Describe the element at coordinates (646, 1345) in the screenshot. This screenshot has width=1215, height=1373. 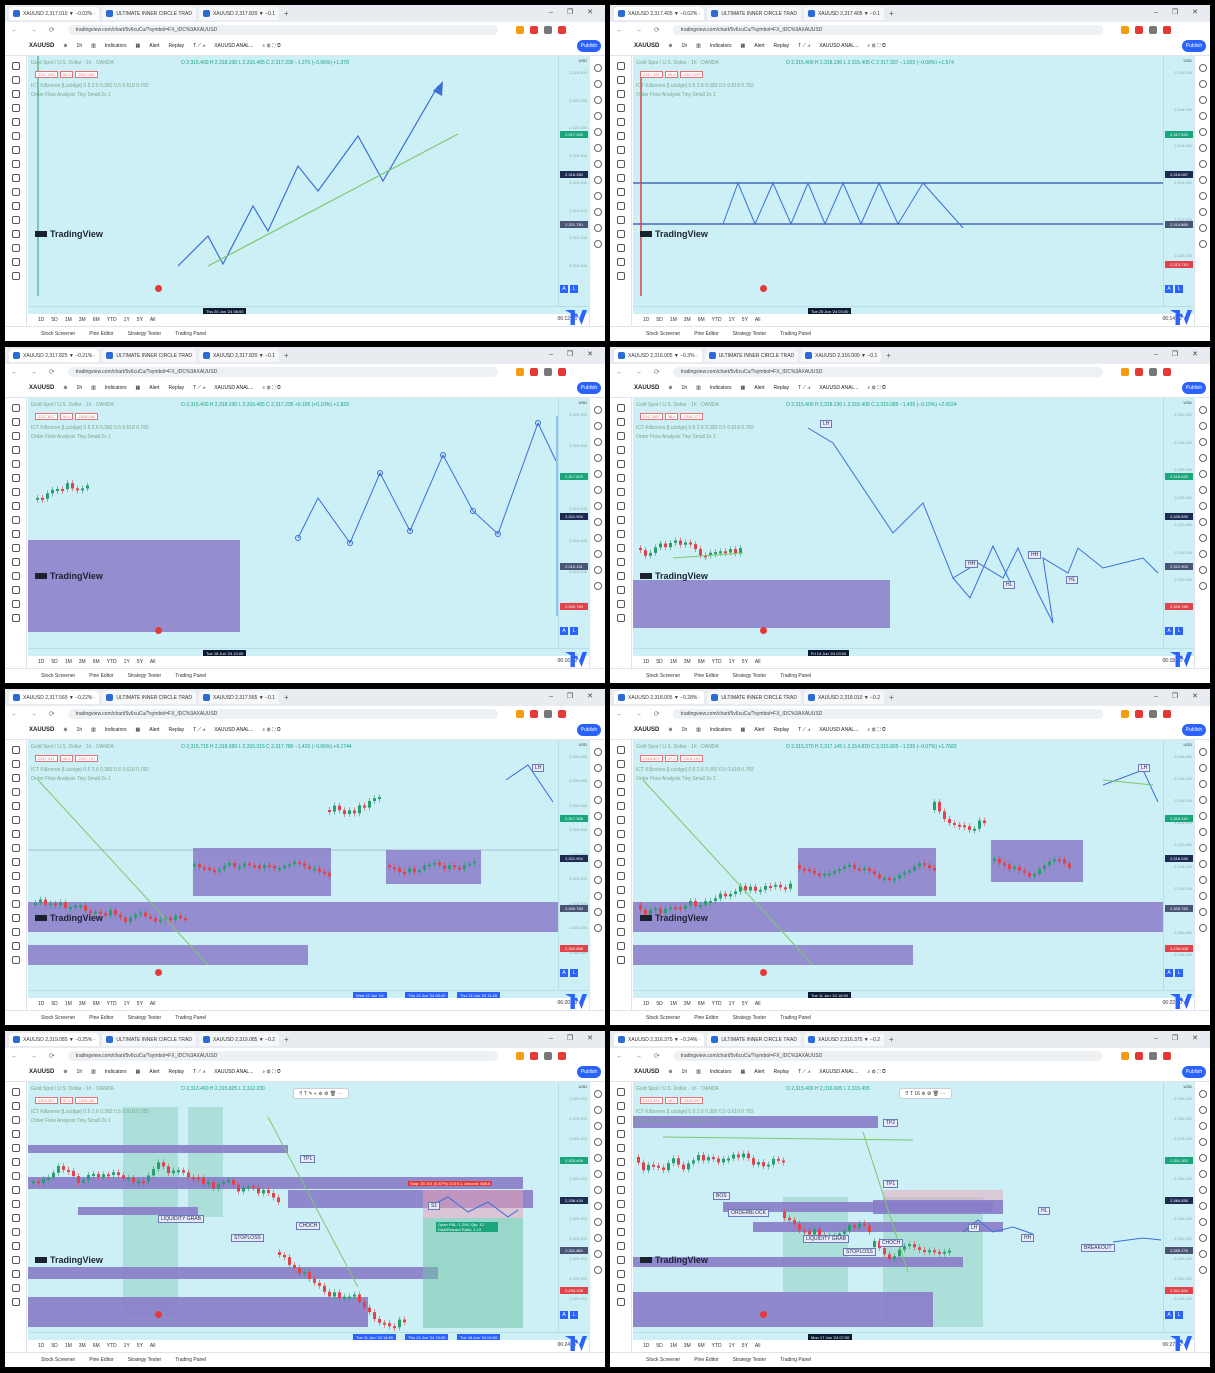
I see `period-button: 1D` at that location.